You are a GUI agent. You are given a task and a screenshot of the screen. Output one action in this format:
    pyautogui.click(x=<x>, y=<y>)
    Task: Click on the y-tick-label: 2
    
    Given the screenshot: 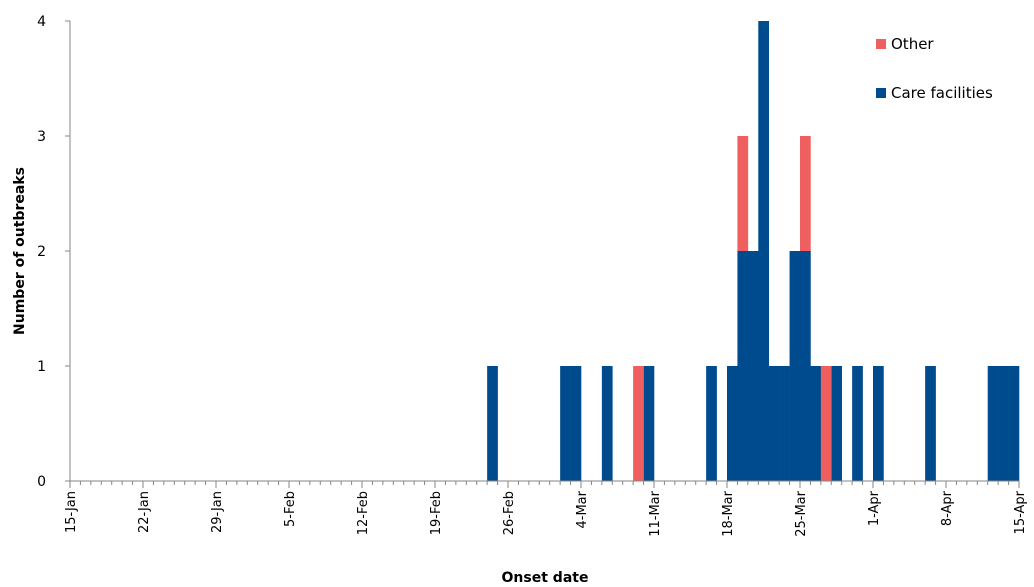 What is the action you would take?
    pyautogui.click(x=41, y=252)
    